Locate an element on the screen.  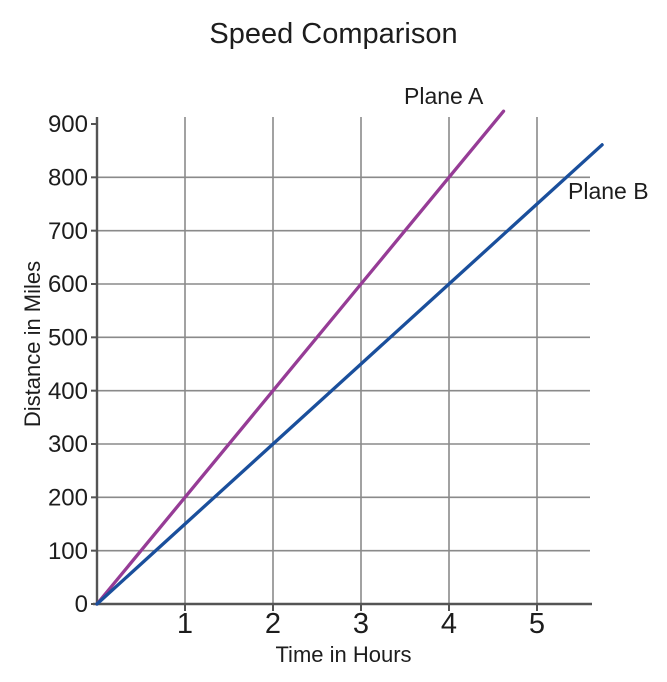
x-tick-label-4: 4 is located at coordinates (449, 624).